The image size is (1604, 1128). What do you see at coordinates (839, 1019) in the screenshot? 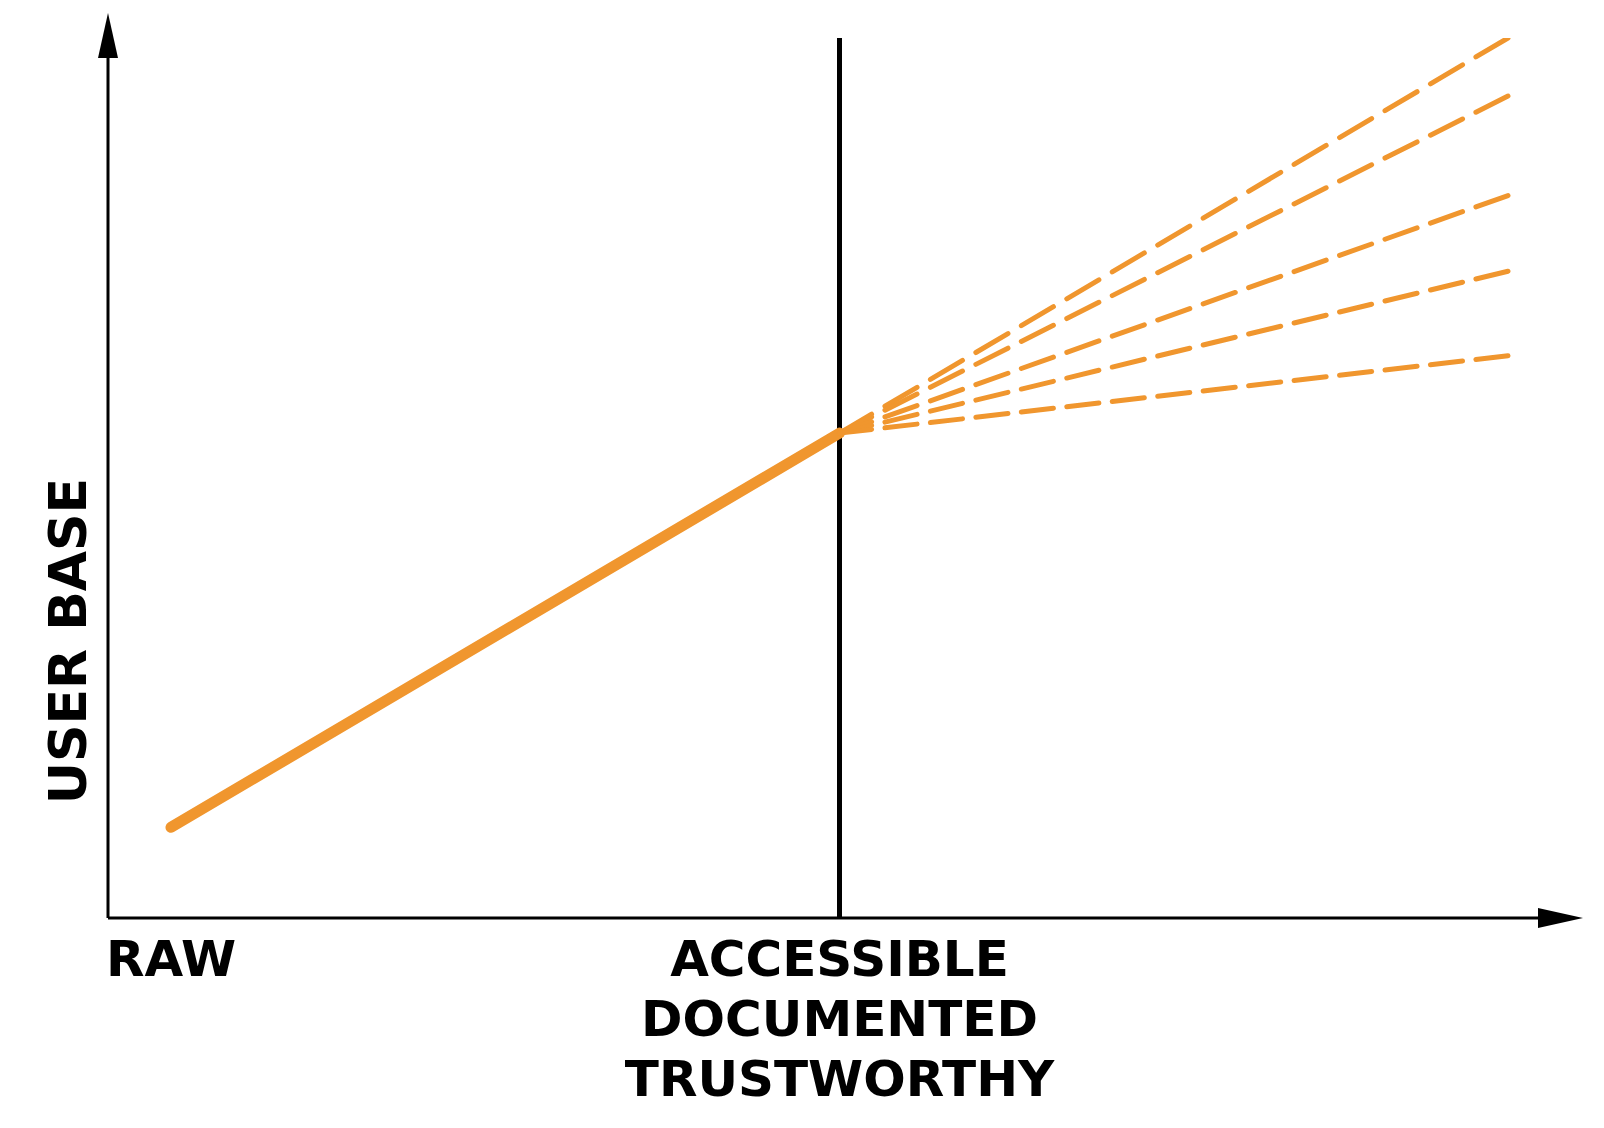
I see `x-tick-label: ACCESSIBLE DOCUMENTED TRUSTWORTHY` at bounding box center [839, 1019].